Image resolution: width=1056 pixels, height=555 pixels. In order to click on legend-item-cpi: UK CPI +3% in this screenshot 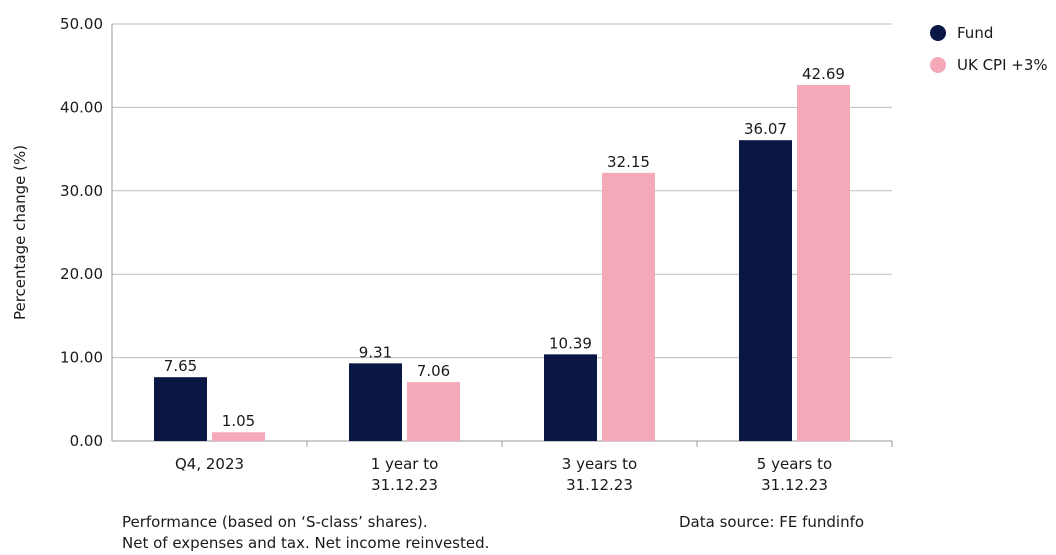, I will do `click(989, 65)`.